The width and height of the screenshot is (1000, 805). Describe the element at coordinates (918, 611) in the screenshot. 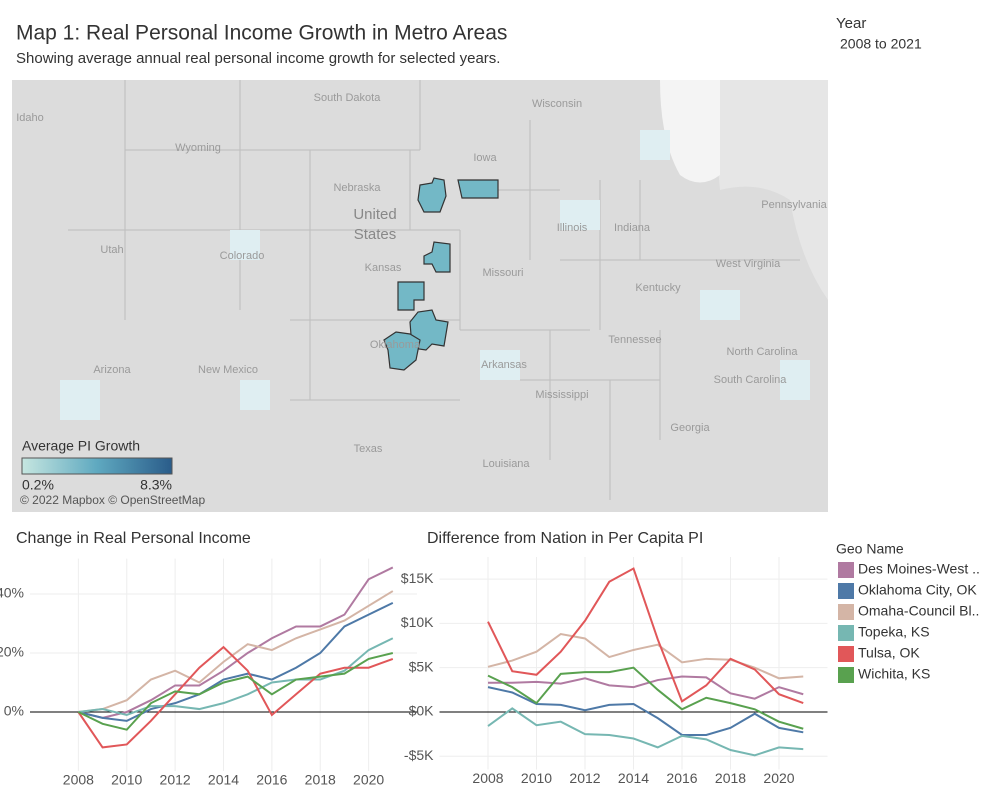

I see `legend-label: Omaha-Council Bl..` at that location.